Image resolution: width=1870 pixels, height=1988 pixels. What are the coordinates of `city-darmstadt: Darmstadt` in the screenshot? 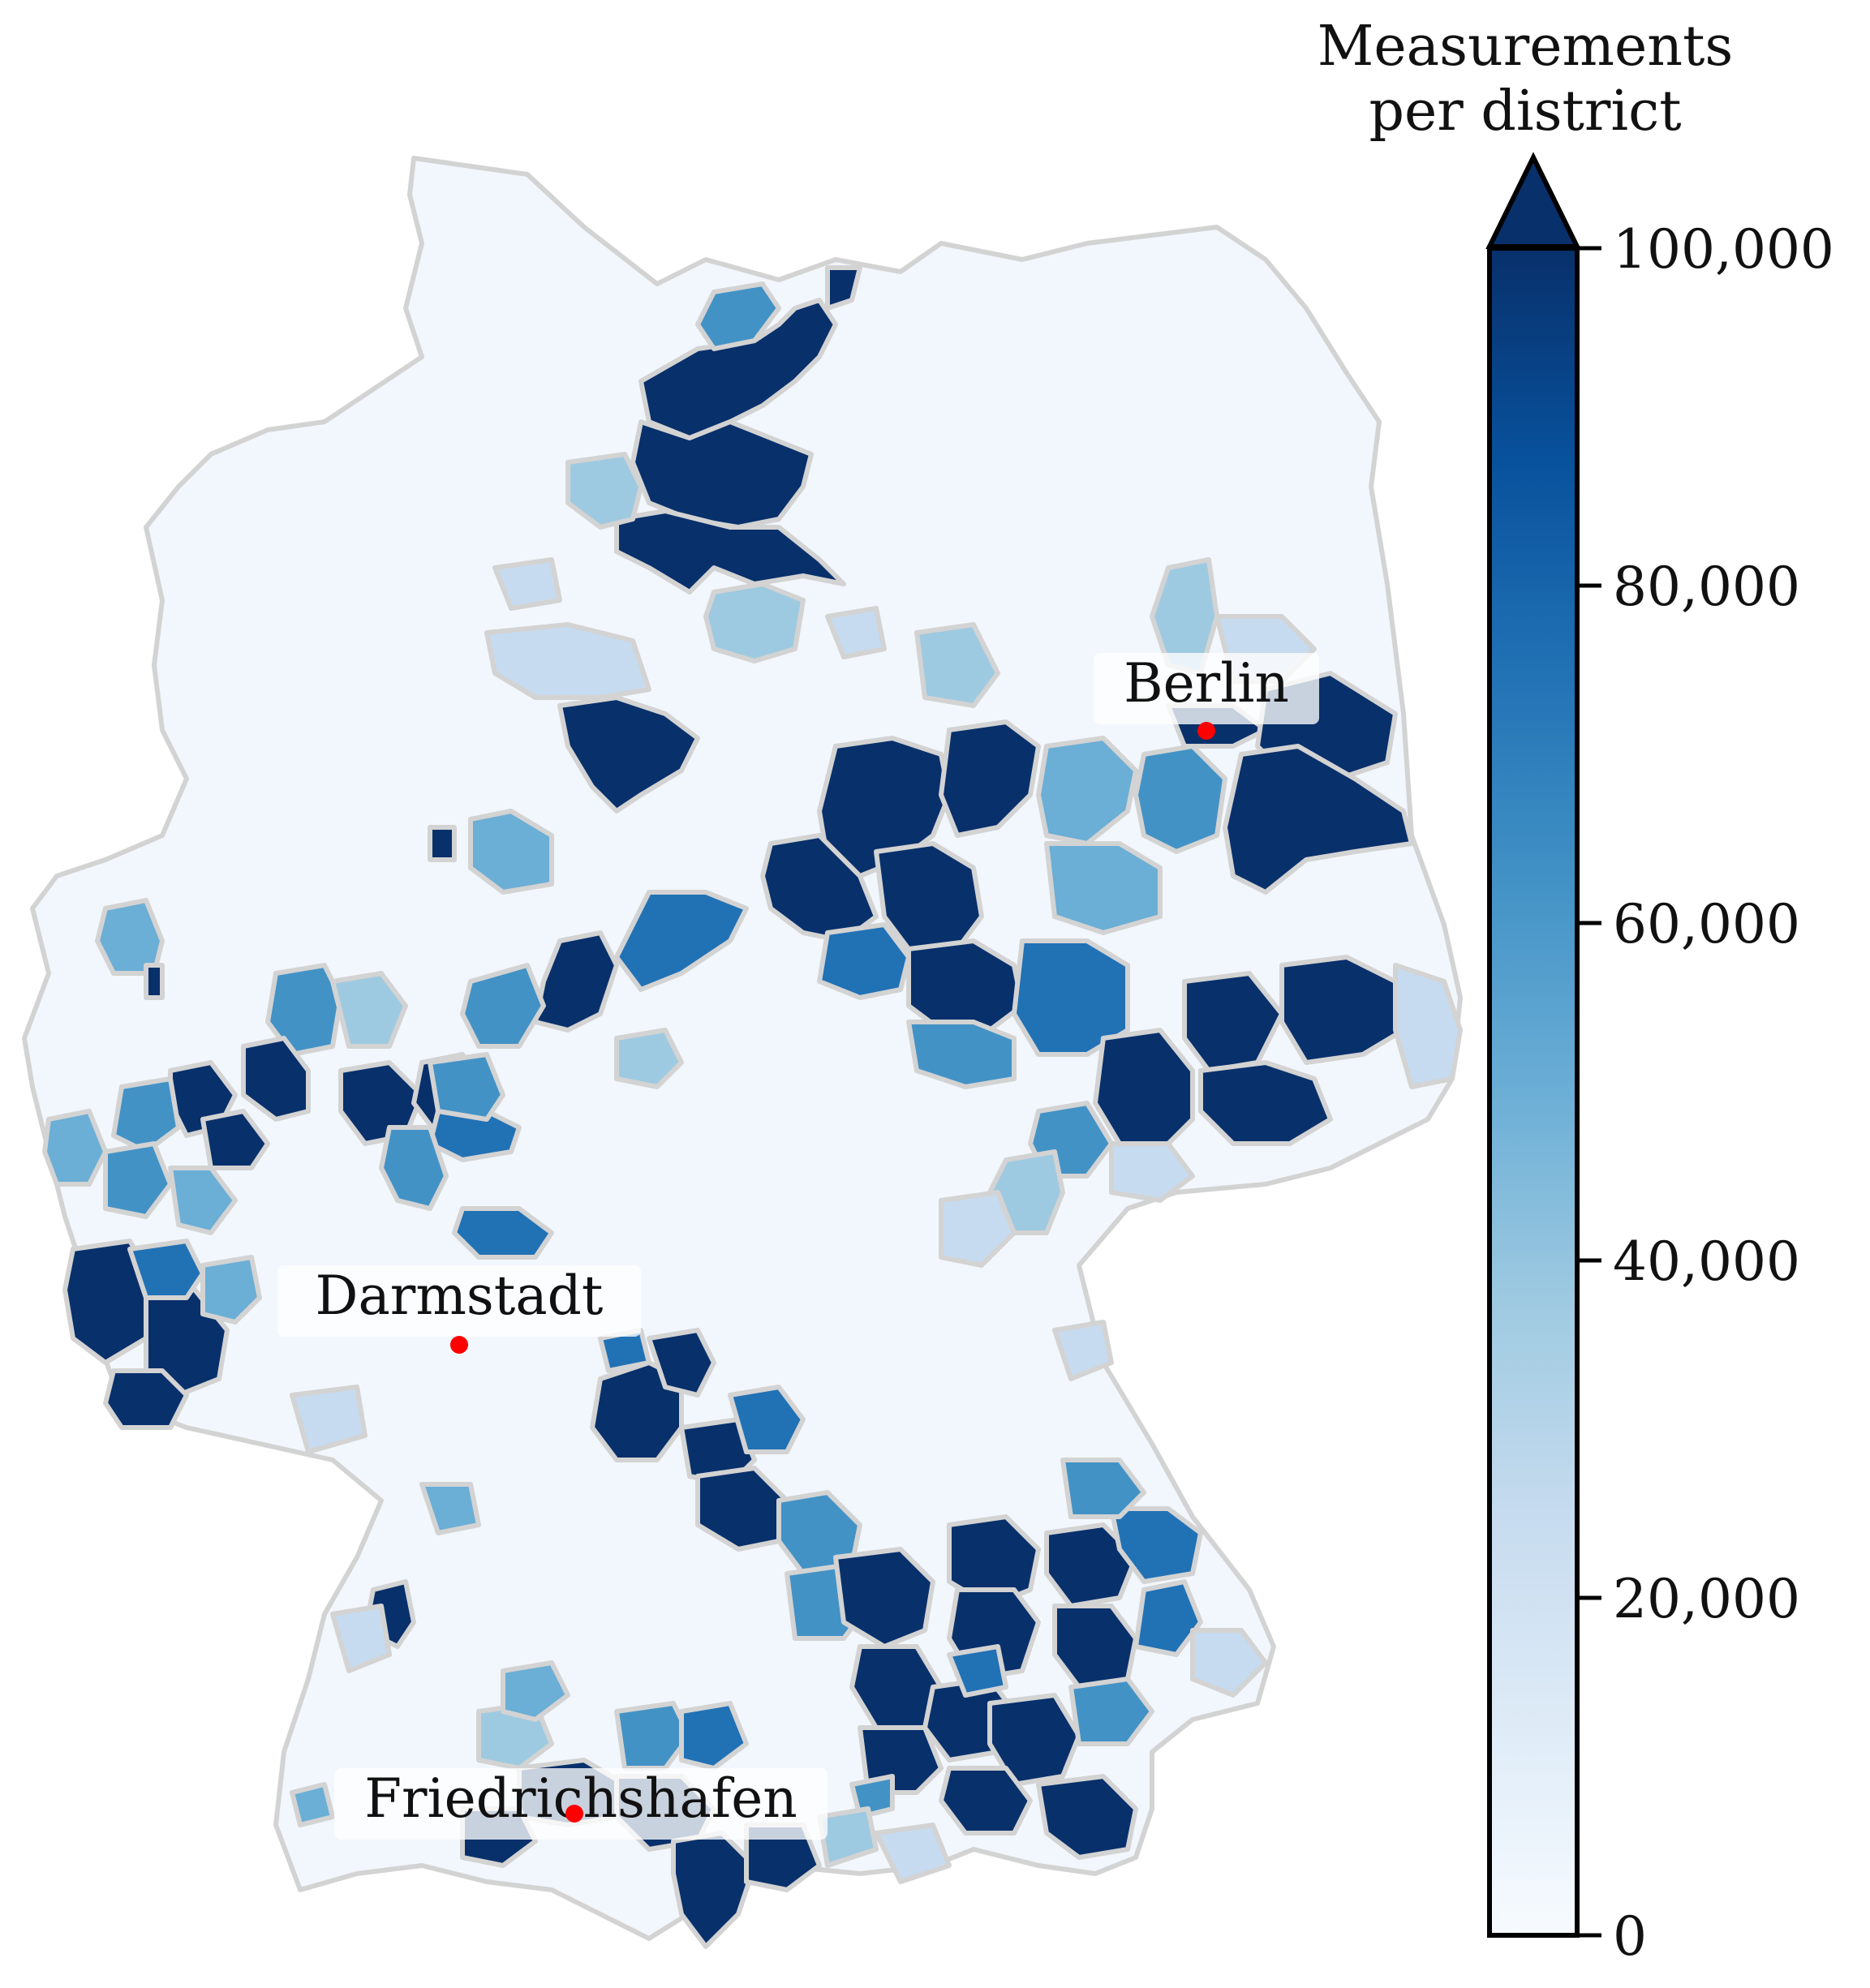 It's located at (459, 1309).